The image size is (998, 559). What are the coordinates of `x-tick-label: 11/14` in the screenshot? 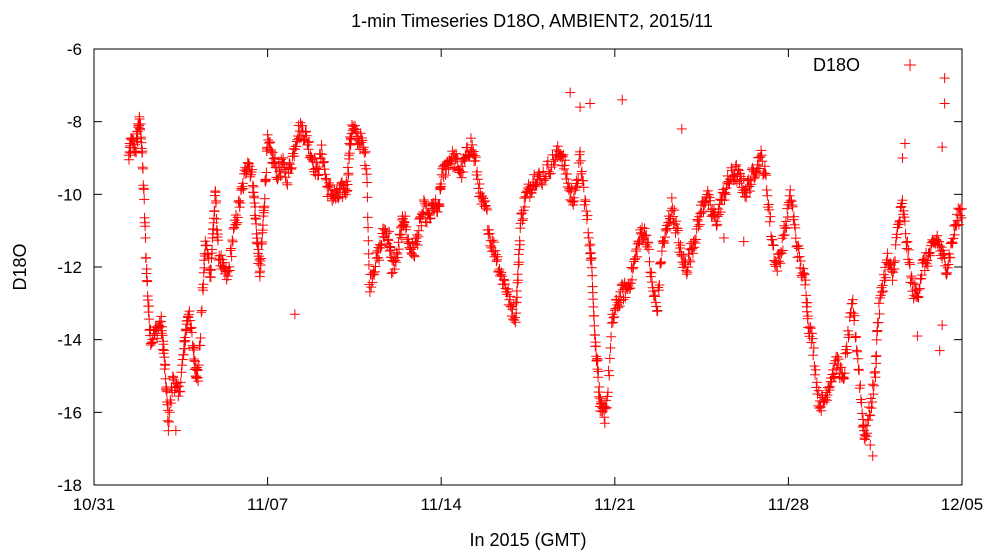 It's located at (441, 504).